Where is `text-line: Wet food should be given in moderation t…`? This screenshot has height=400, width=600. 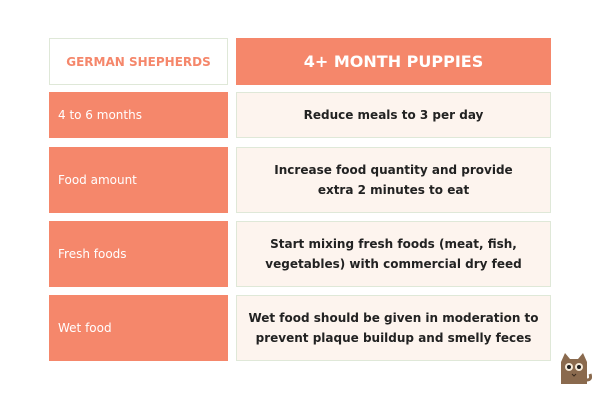 text-line: Wet food should be given in moderation t… is located at coordinates (393, 318).